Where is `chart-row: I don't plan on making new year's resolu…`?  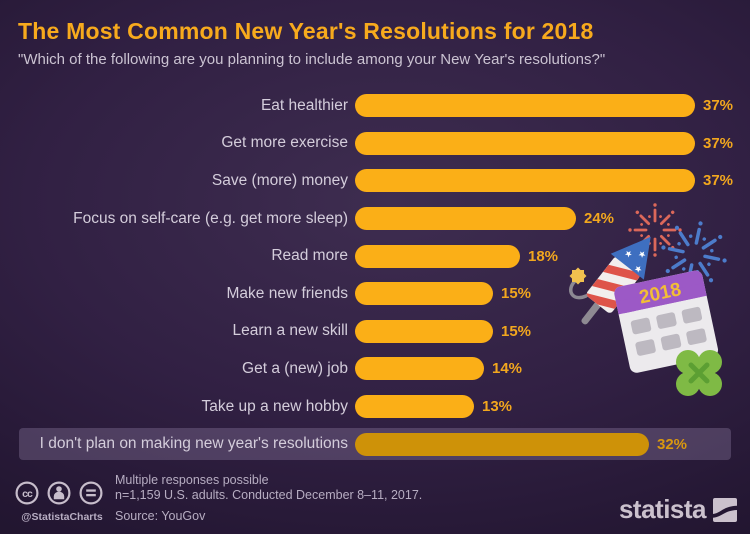 chart-row: I don't plan on making new year's resolu… is located at coordinates (375, 444).